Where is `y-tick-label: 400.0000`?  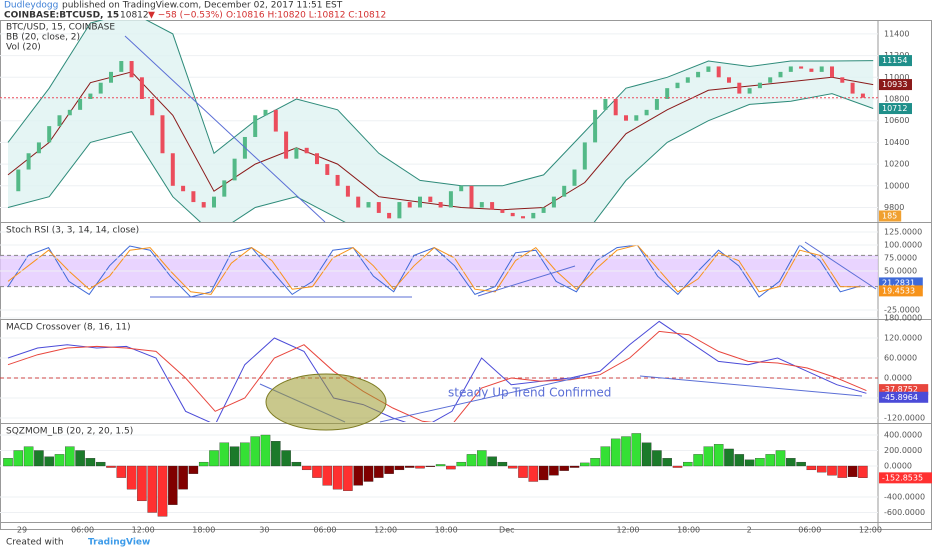 y-tick-label: 400.0000 is located at coordinates (903, 435).